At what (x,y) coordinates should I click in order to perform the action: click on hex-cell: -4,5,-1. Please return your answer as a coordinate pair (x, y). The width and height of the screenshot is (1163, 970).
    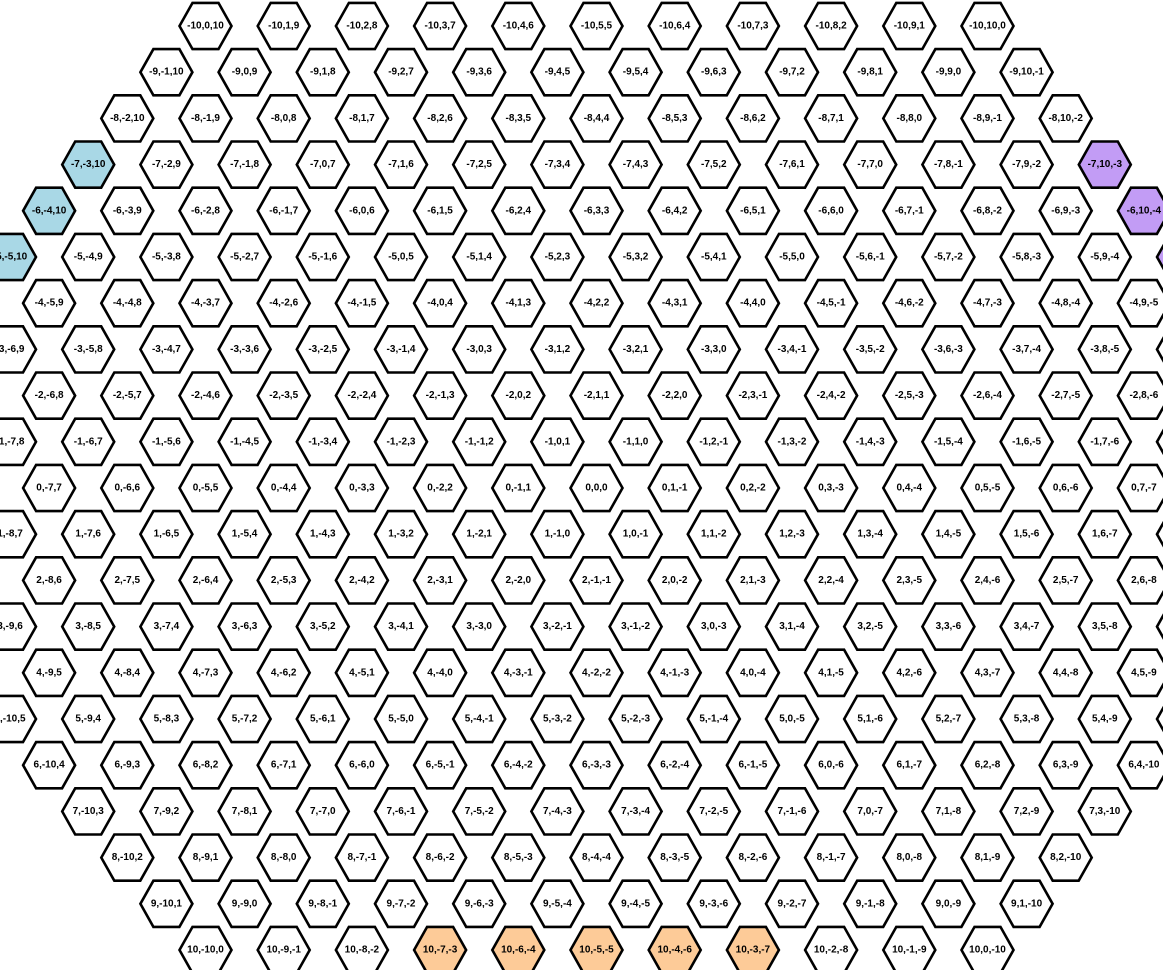
    Looking at the image, I should click on (831, 303).